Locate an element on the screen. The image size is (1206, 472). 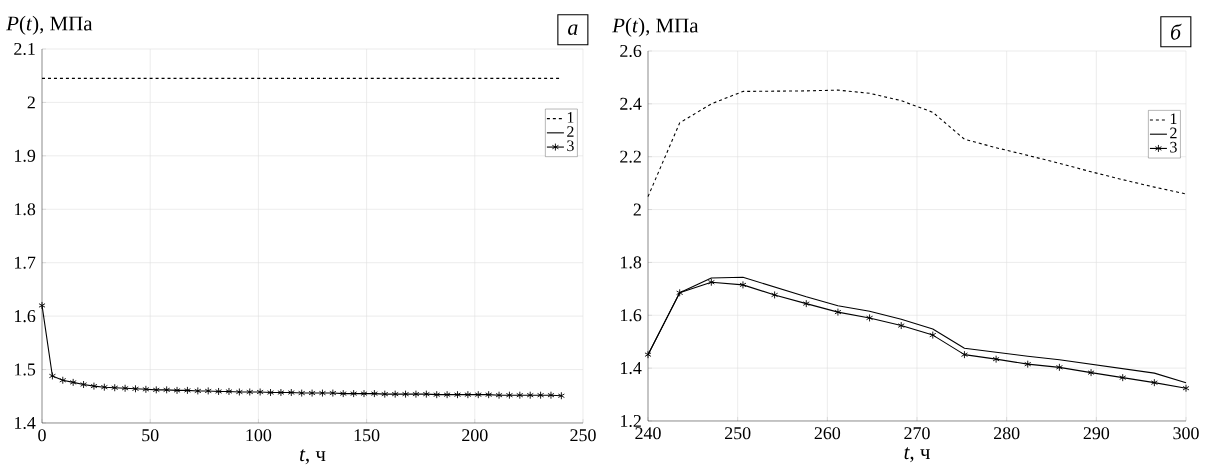
x-tick-label: 150 is located at coordinates (367, 435).